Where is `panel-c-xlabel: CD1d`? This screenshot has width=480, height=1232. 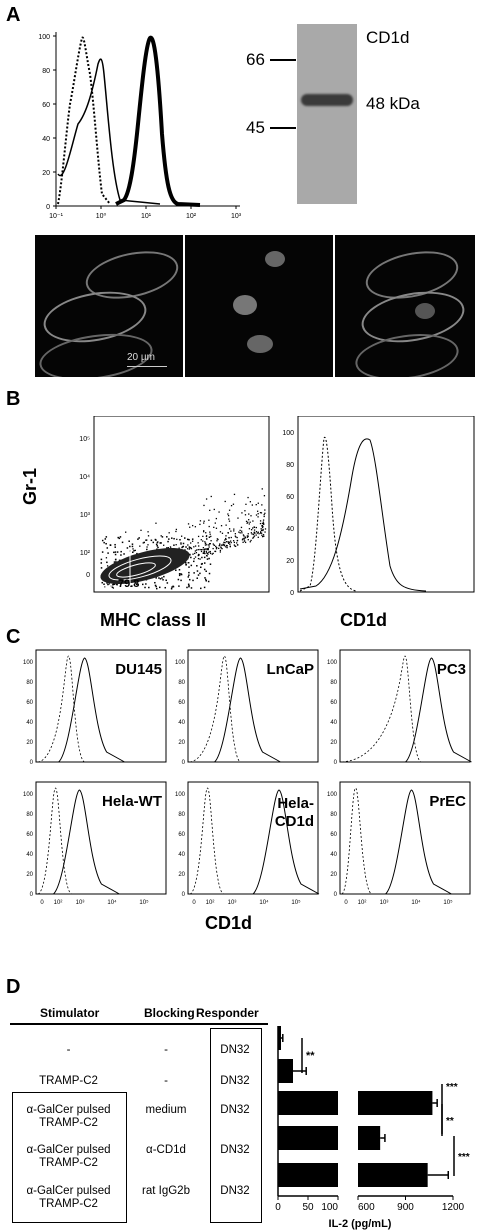 panel-c-xlabel: CD1d is located at coordinates (229, 923).